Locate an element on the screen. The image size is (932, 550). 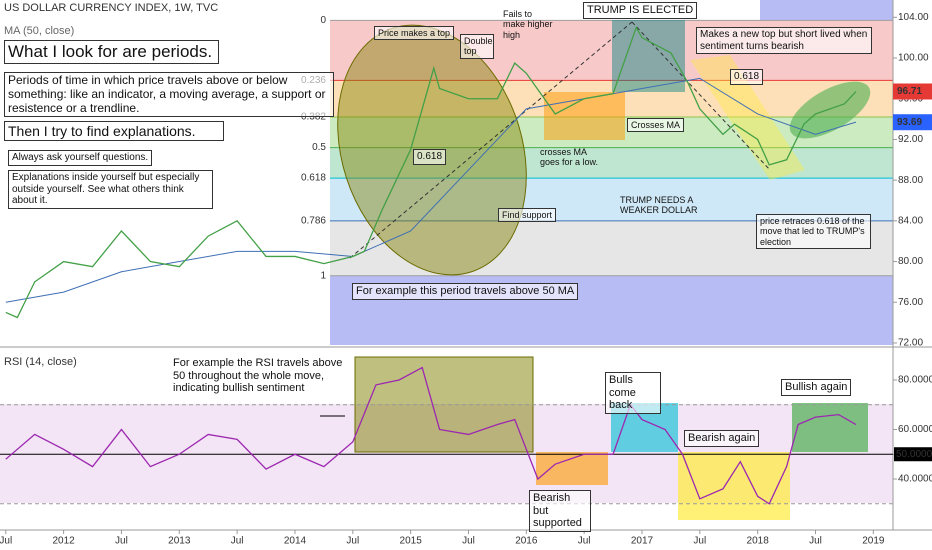
y-tick-label: 76.00 is located at coordinates (910, 302).